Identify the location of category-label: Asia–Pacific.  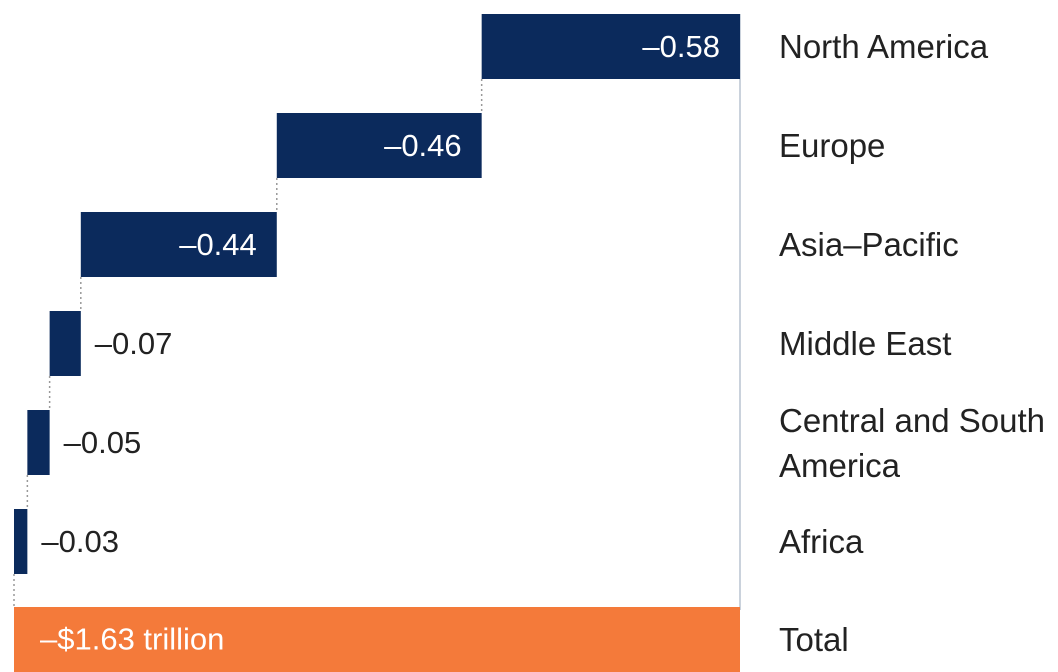
(869, 244).